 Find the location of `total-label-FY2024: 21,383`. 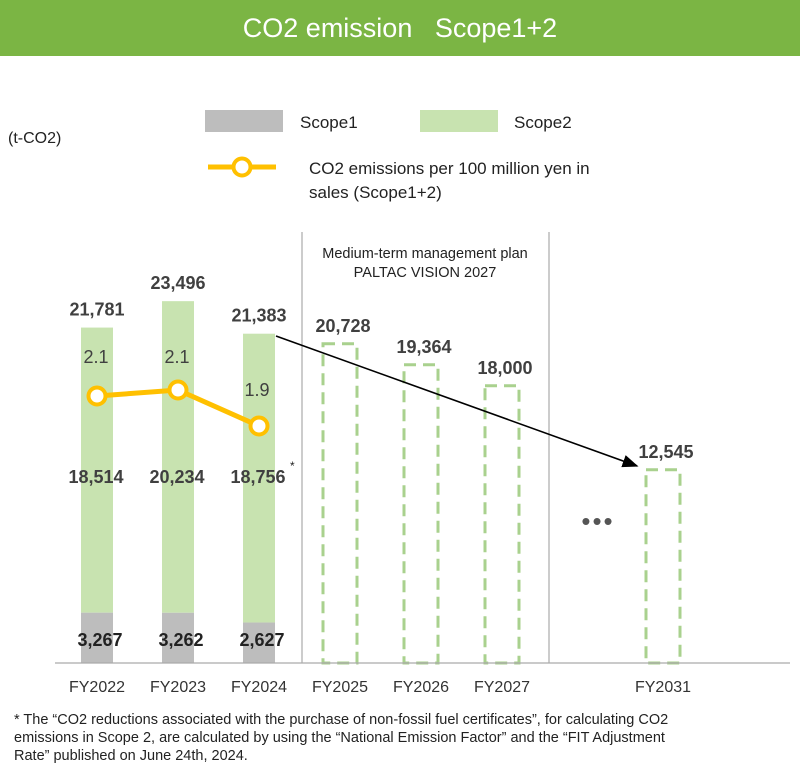

total-label-FY2024: 21,383 is located at coordinates (258, 316).